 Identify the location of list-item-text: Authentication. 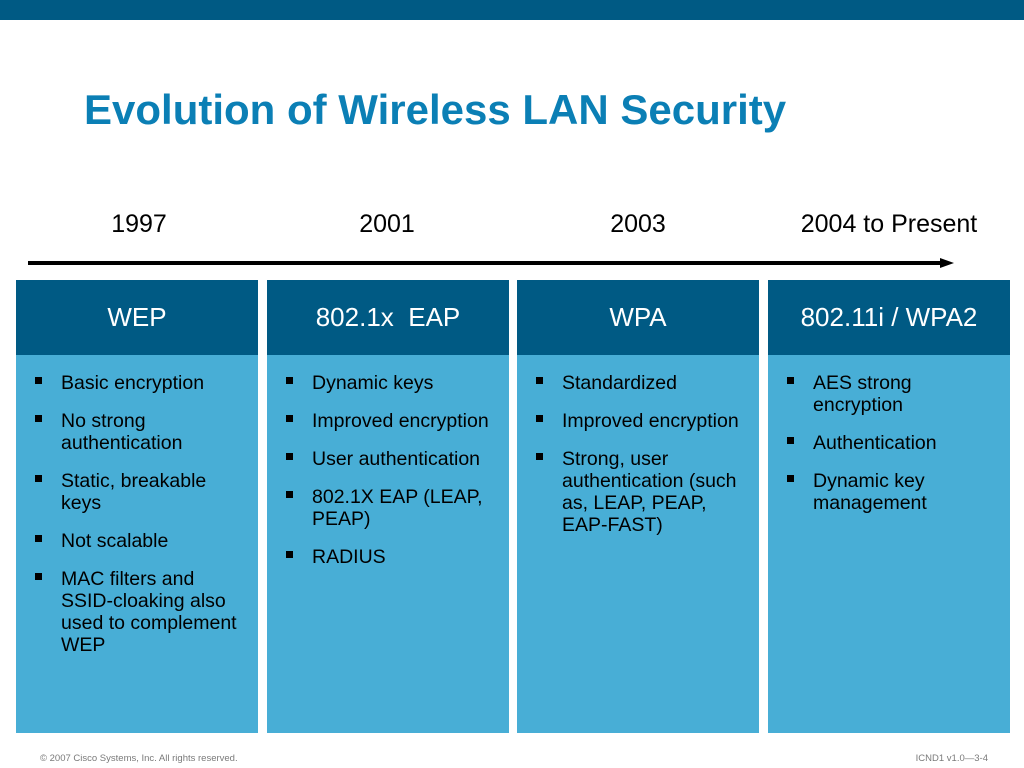
(875, 443).